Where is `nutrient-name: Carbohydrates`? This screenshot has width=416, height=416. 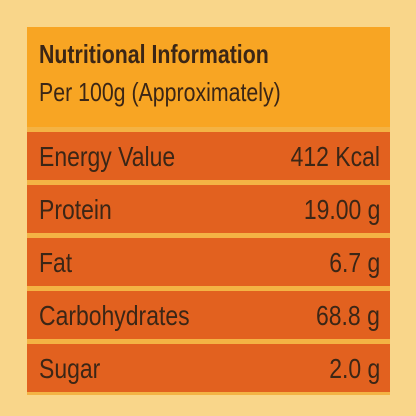 nutrient-name: Carbohydrates is located at coordinates (114, 315).